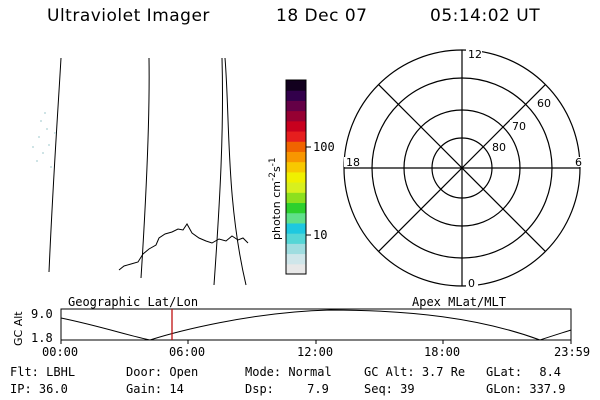  Describe the element at coordinates (128, 16) in the screenshot. I see `instrument-title: Ultraviolet Imager` at that location.